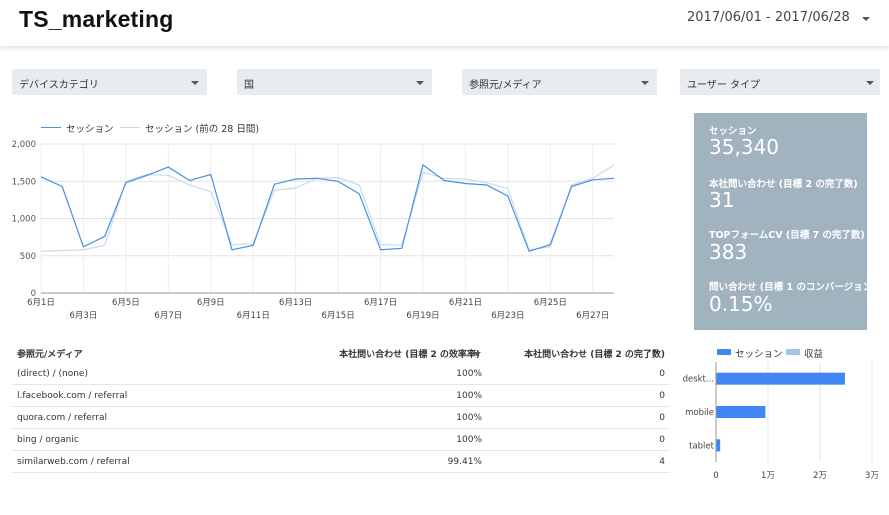 This screenshot has height=515, width=889. Describe the element at coordinates (788, 287) in the screenshot. I see `scorecard-label: 問い合わせ (目標 1 のコンバージョン率)` at that location.